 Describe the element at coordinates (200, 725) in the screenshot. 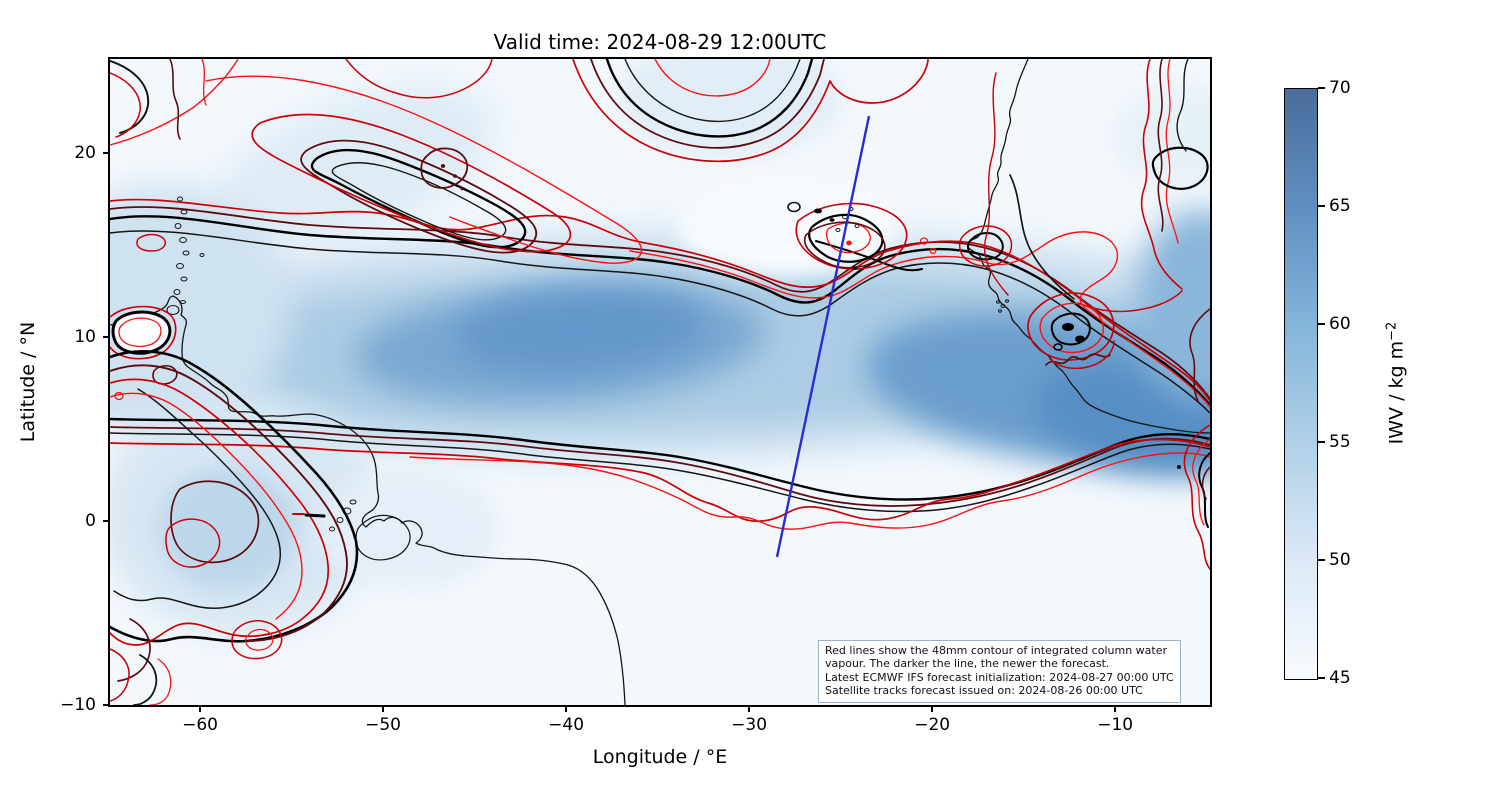

I see `x-tick-label: −60` at that location.